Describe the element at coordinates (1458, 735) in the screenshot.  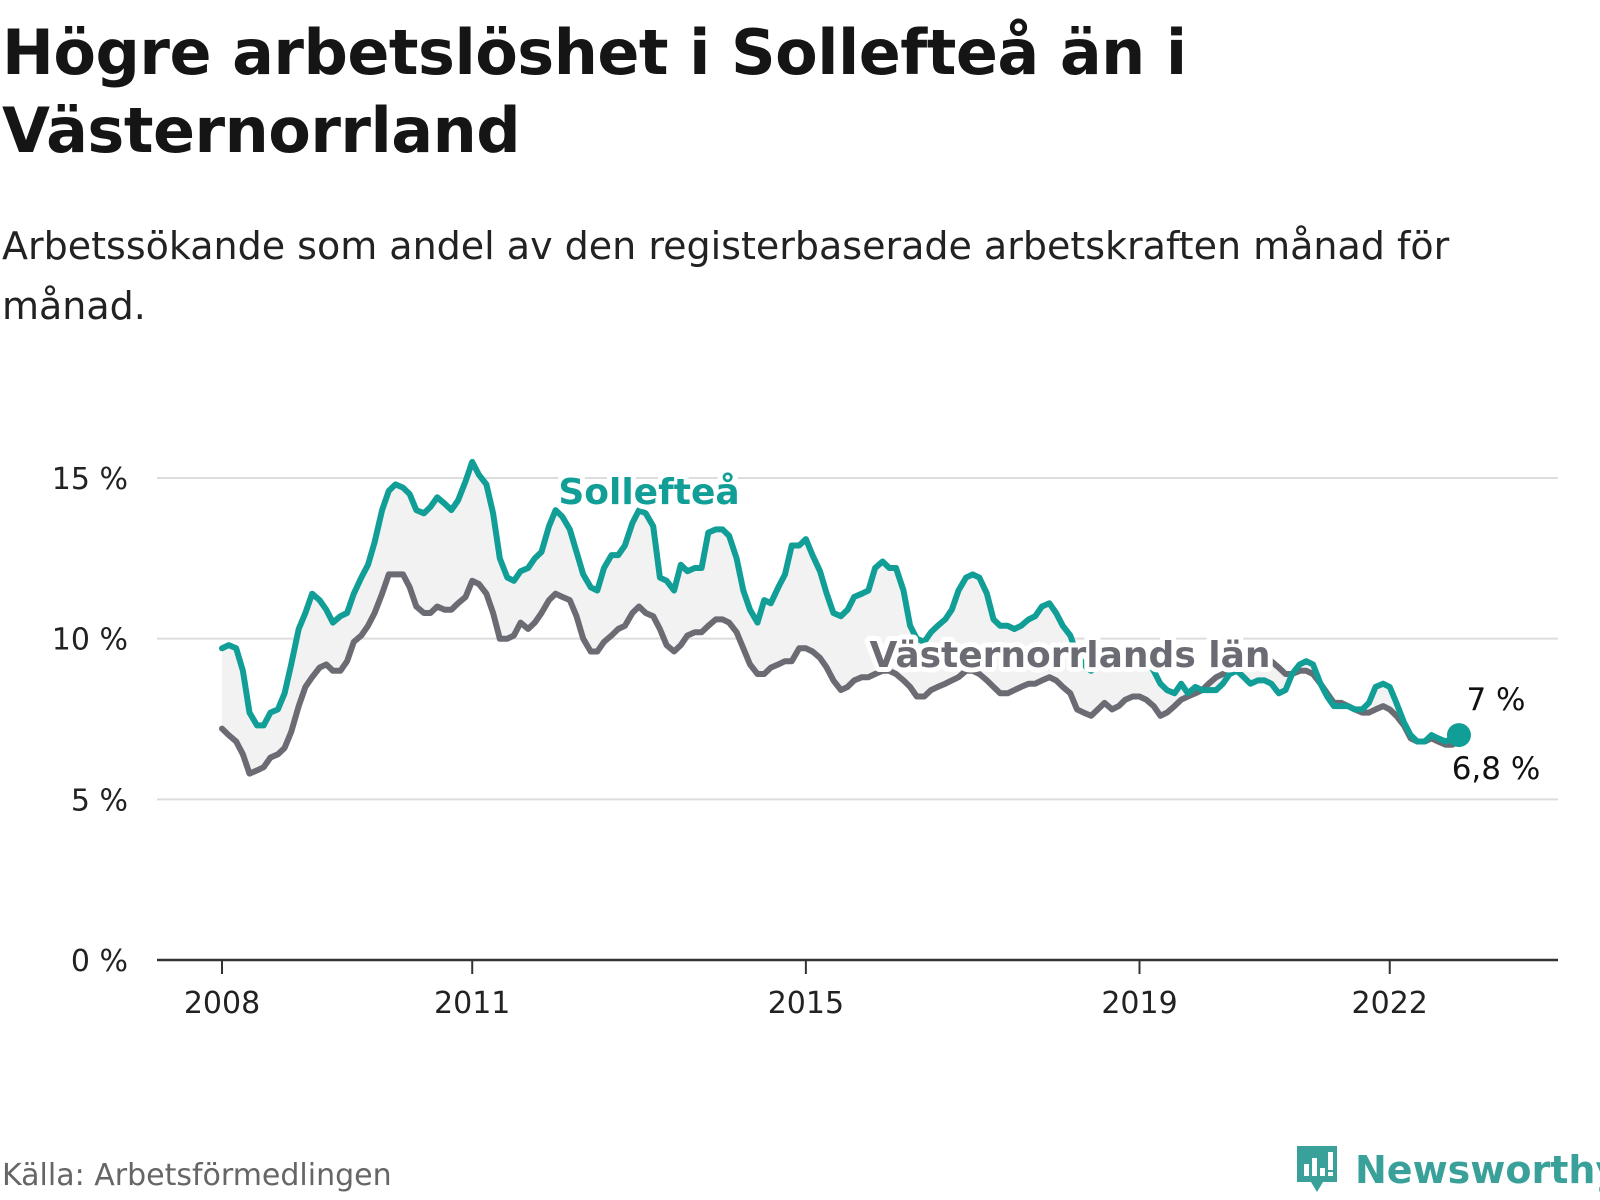
I see `end-point-marker-solleftea` at that location.